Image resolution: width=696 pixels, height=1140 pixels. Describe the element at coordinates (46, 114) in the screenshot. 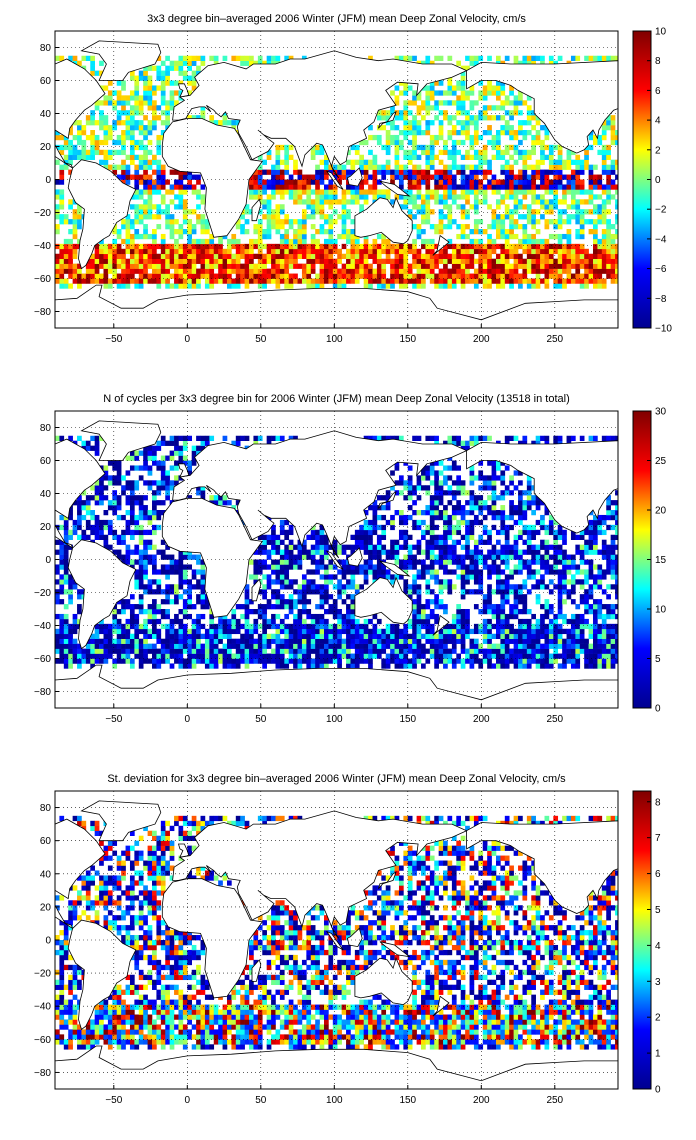

I see `y-tick-label: 40` at that location.